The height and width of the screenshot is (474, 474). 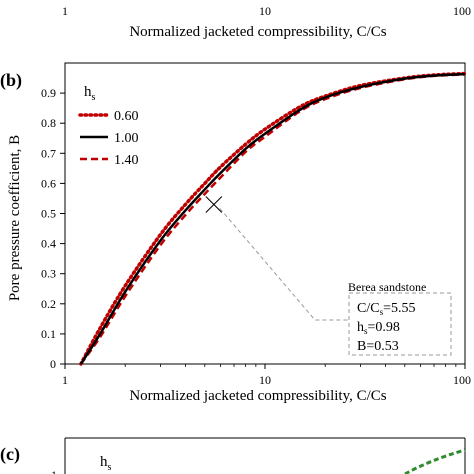 I want to click on y-tick-label-0: 0, so click(x=53, y=364).